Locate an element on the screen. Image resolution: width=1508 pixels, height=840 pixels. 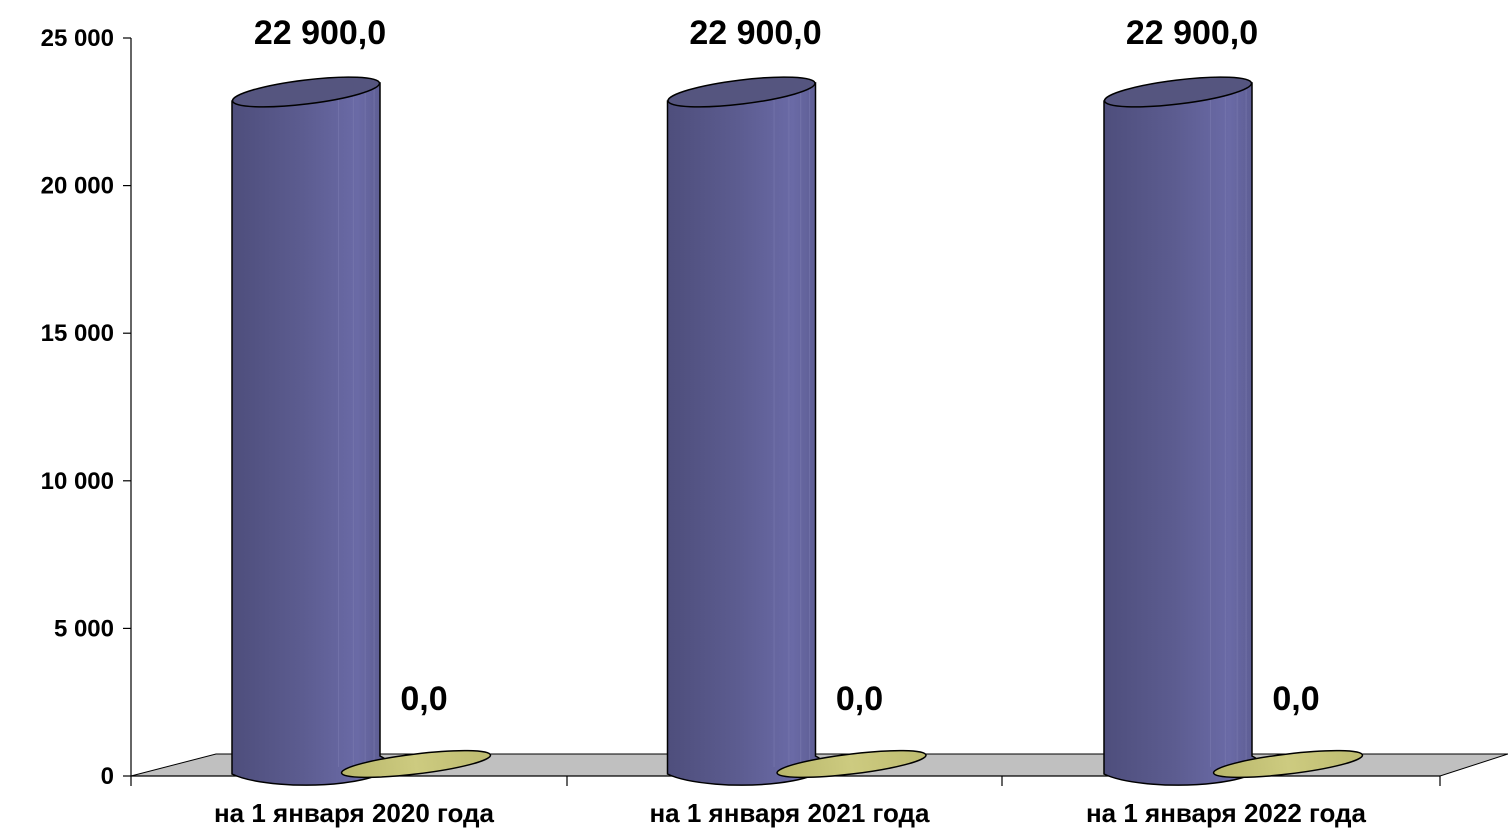
x-category-label: на 1 января 2022 года is located at coordinates (1226, 813).